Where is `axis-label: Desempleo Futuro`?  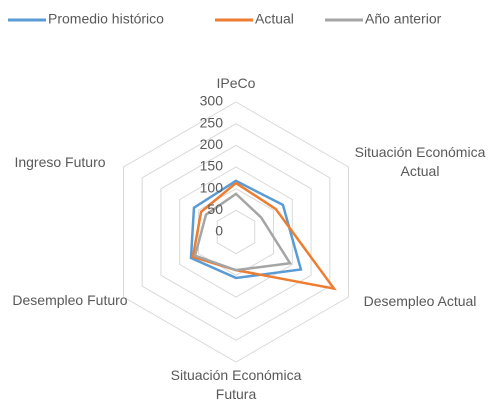 axis-label: Desempleo Futuro is located at coordinates (70, 299).